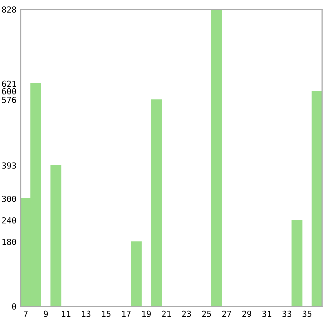  What do you see at coordinates (307, 314) in the screenshot?
I see `x-tick-label: 35` at bounding box center [307, 314].